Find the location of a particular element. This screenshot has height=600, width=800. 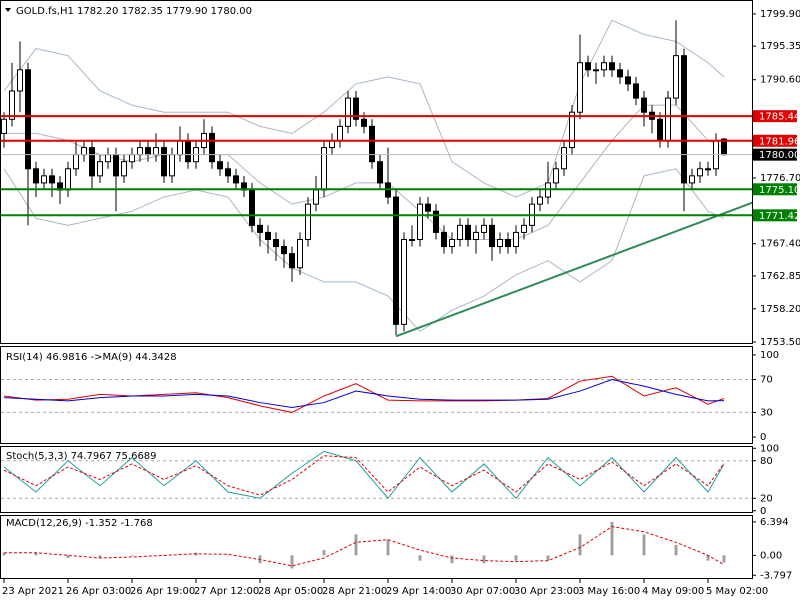

x-tick-label: 26 Apr 19:00 is located at coordinates (162, 591).